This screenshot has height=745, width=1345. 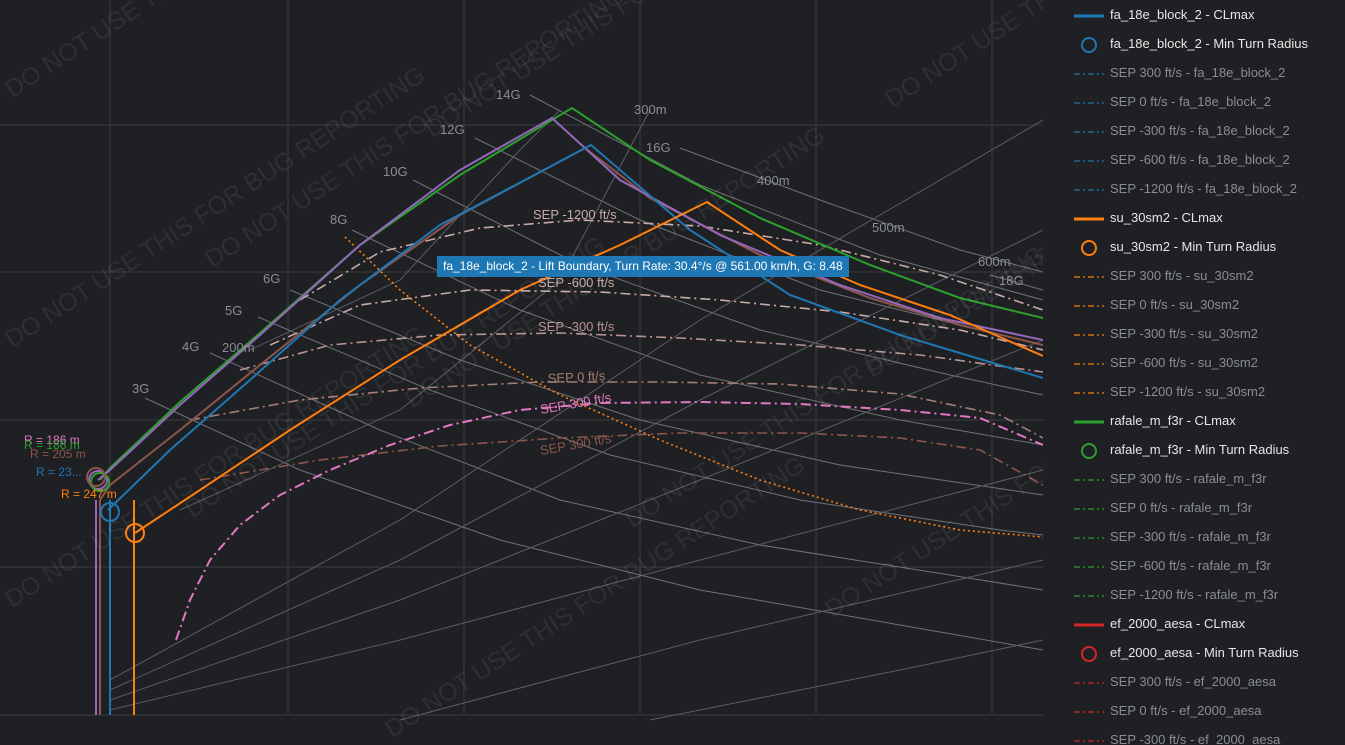 I want to click on legend-item: rafale_m_f3r - Min Turn Radius, so click(x=1209, y=449).